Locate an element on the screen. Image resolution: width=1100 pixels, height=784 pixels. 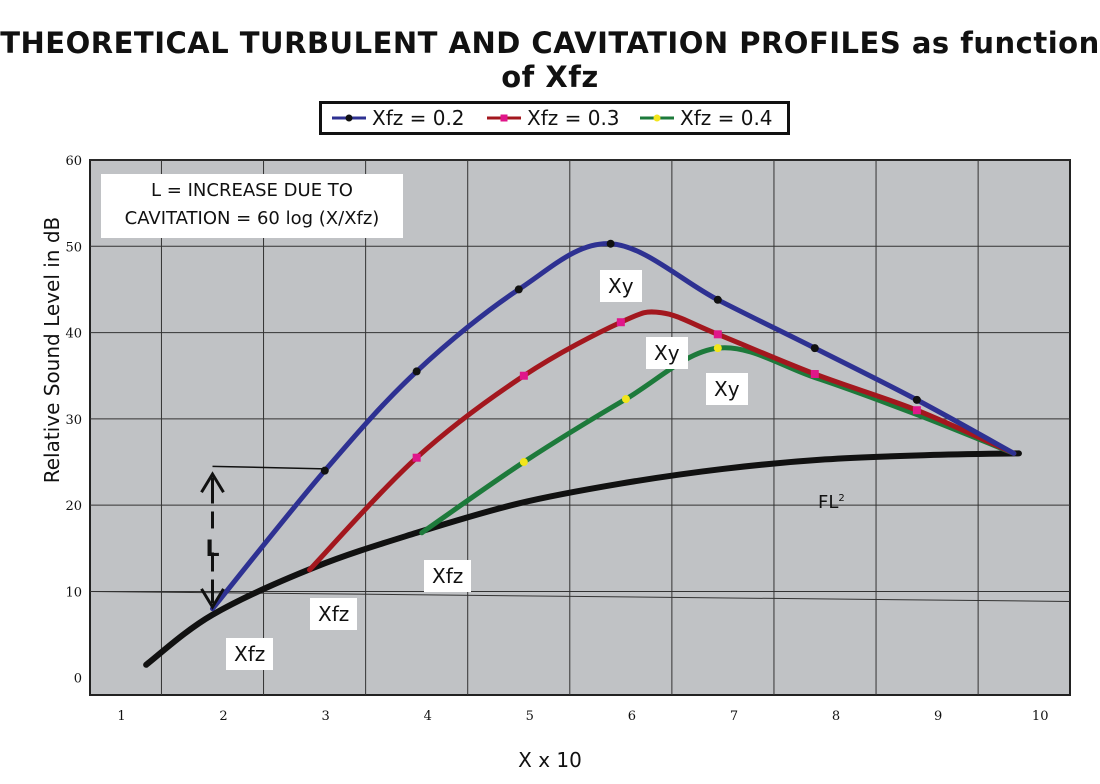
note-line-1: L = INCREASE DUE TO is located at coordinates (252, 190).